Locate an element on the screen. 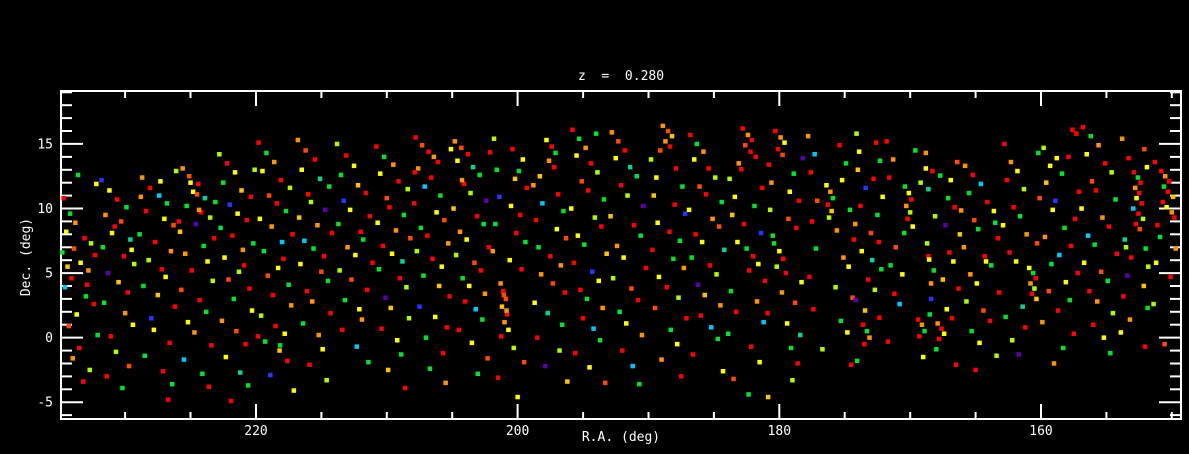  y-tick-label: 15 is located at coordinates (45, 144).